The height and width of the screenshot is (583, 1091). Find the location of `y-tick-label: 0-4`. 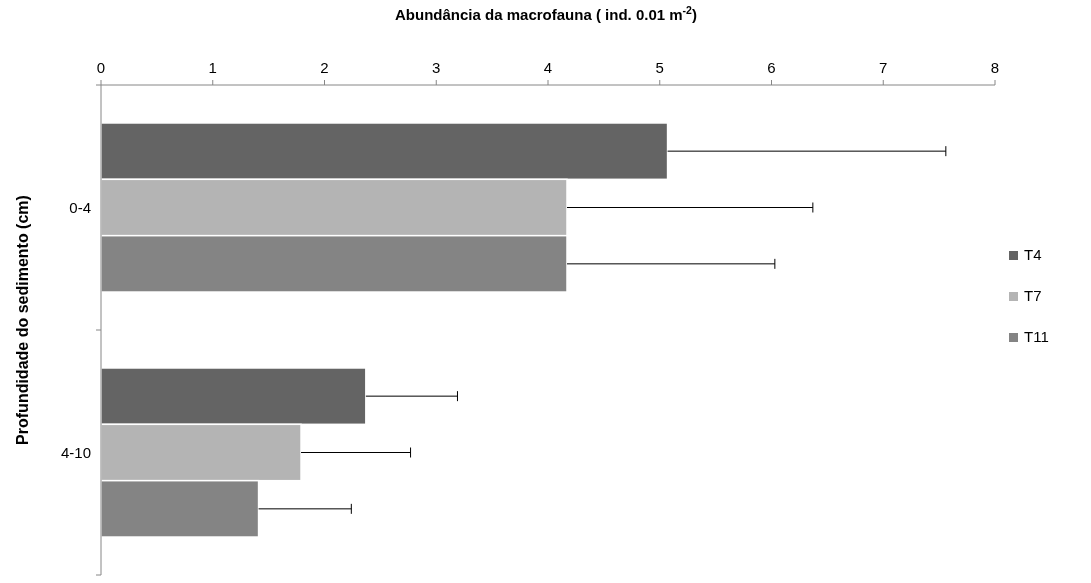

y-tick-label: 0-4 is located at coordinates (80, 207).